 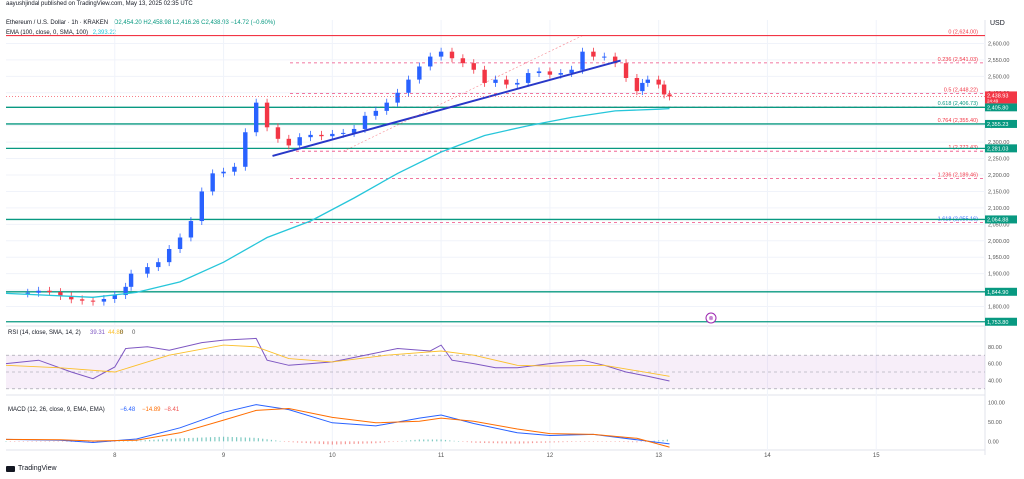 What do you see at coordinates (998, 176) in the screenshot?
I see `y-tick-label: 2,200.00` at bounding box center [998, 176].